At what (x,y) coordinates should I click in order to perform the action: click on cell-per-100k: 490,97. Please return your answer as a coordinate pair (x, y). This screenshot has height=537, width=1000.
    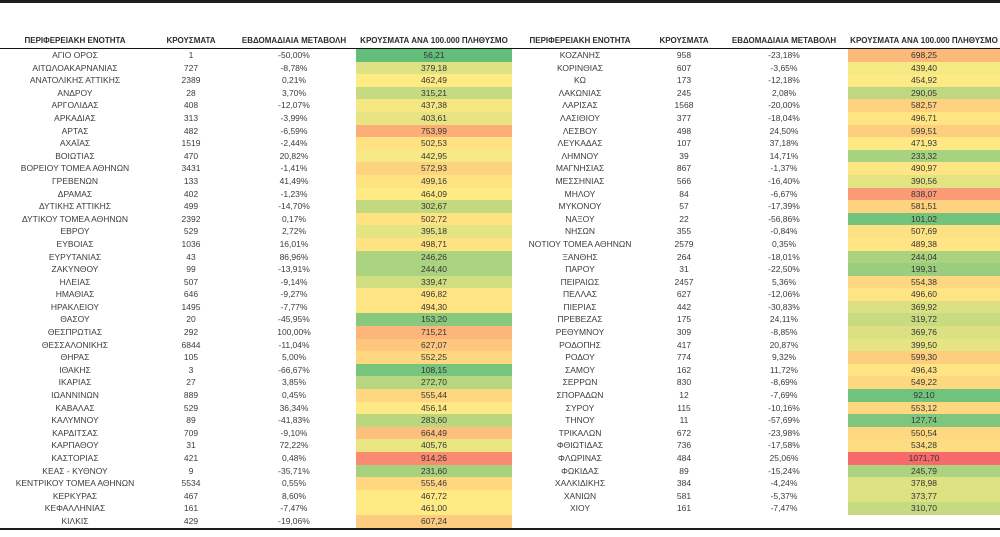
    Looking at the image, I should click on (924, 168).